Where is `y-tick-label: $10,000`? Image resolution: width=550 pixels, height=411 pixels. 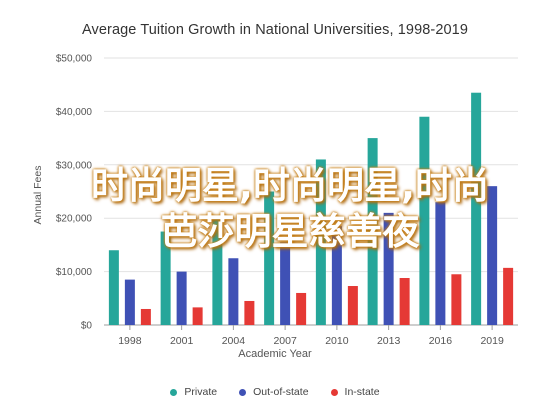 y-tick-label: $10,000 is located at coordinates (74, 272).